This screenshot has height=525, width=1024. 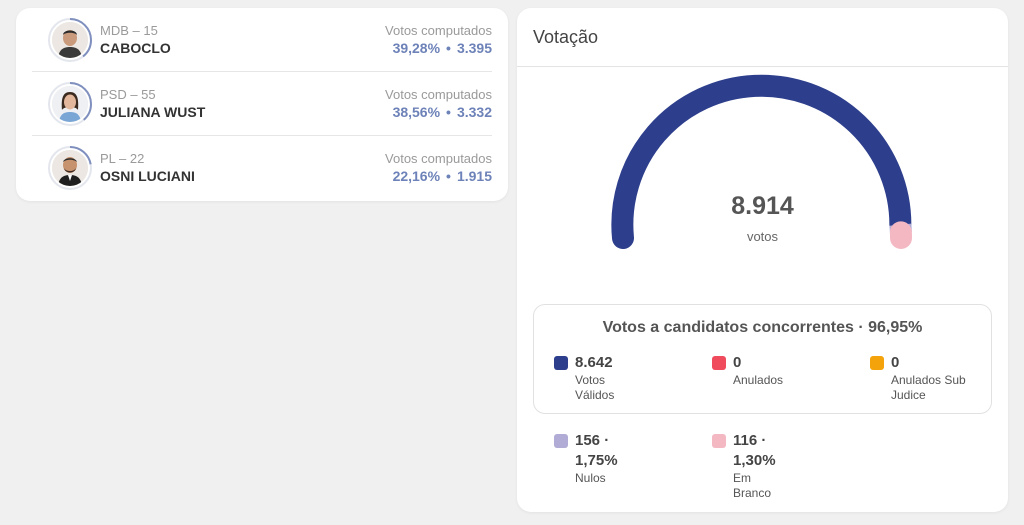 What do you see at coordinates (590, 478) in the screenshot?
I see `stat-label: Nulos` at bounding box center [590, 478].